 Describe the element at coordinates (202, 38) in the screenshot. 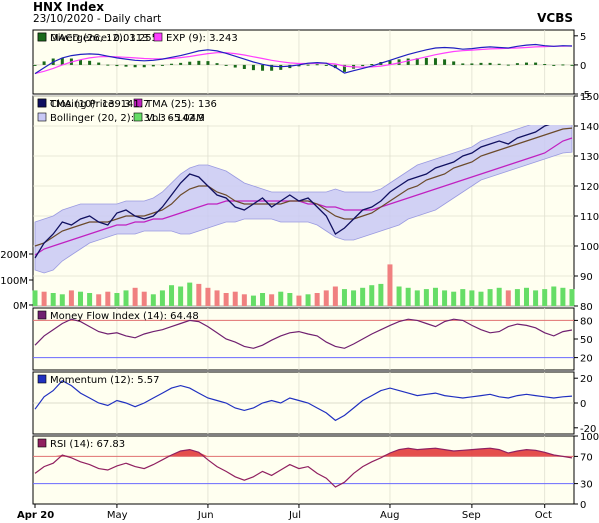

I see `legend-label: EXP (9): 3.243` at that location.